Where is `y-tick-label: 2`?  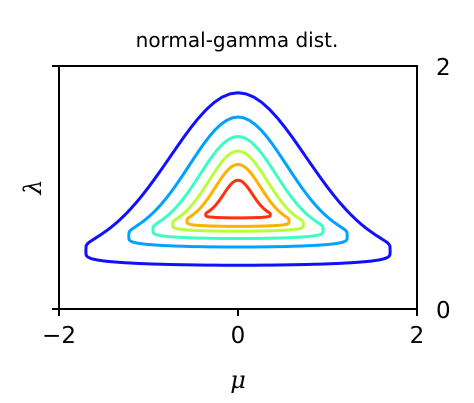 y-tick-label: 2 is located at coordinates (443, 68).